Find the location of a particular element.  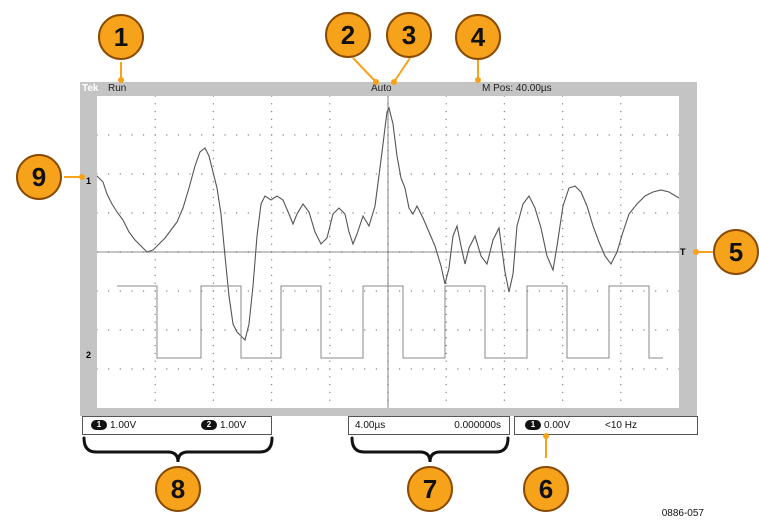

top-status-bar: Tek Run Auto M Pos: 40.00µs is located at coordinates (388, 89).